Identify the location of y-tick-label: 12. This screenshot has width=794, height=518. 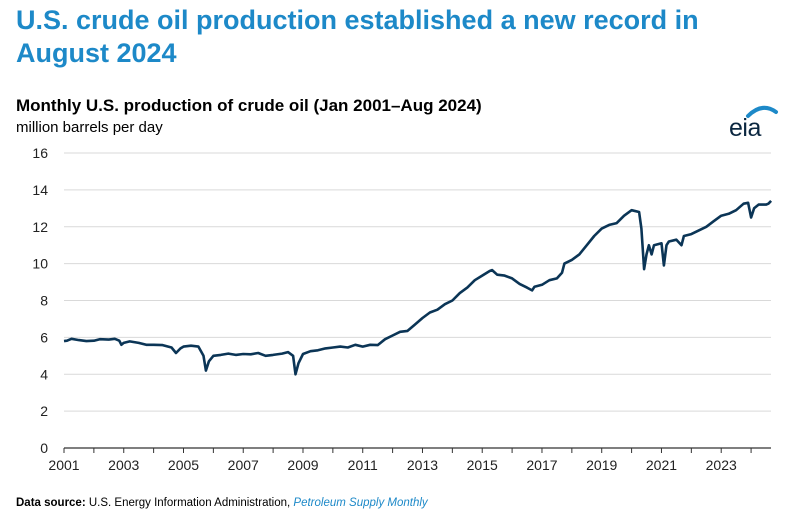
(40, 227).